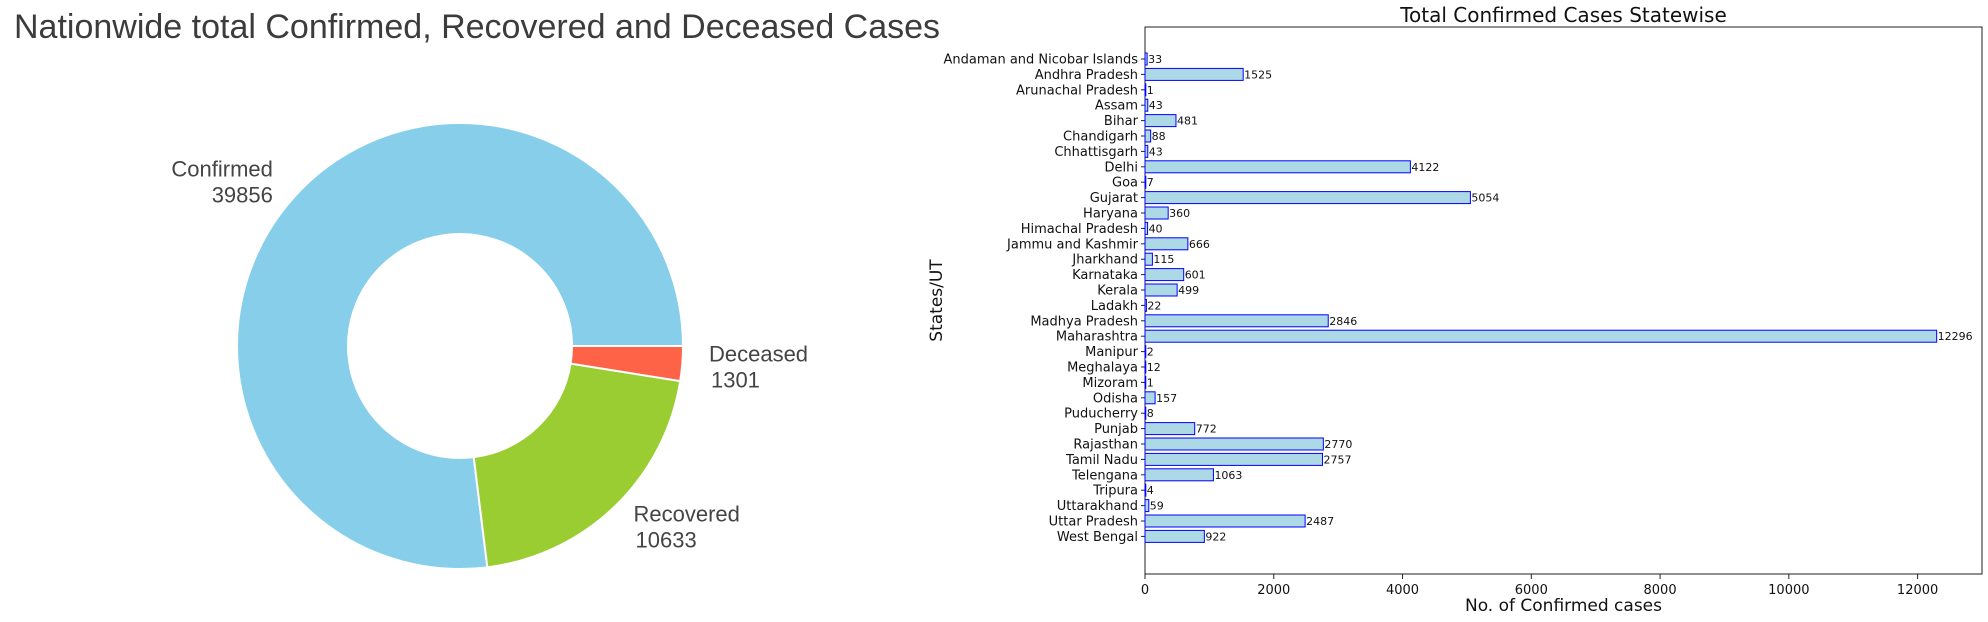 Image resolution: width=1988 pixels, height=622 pixels. I want to click on donut-label-name: Recovered, so click(687, 514).